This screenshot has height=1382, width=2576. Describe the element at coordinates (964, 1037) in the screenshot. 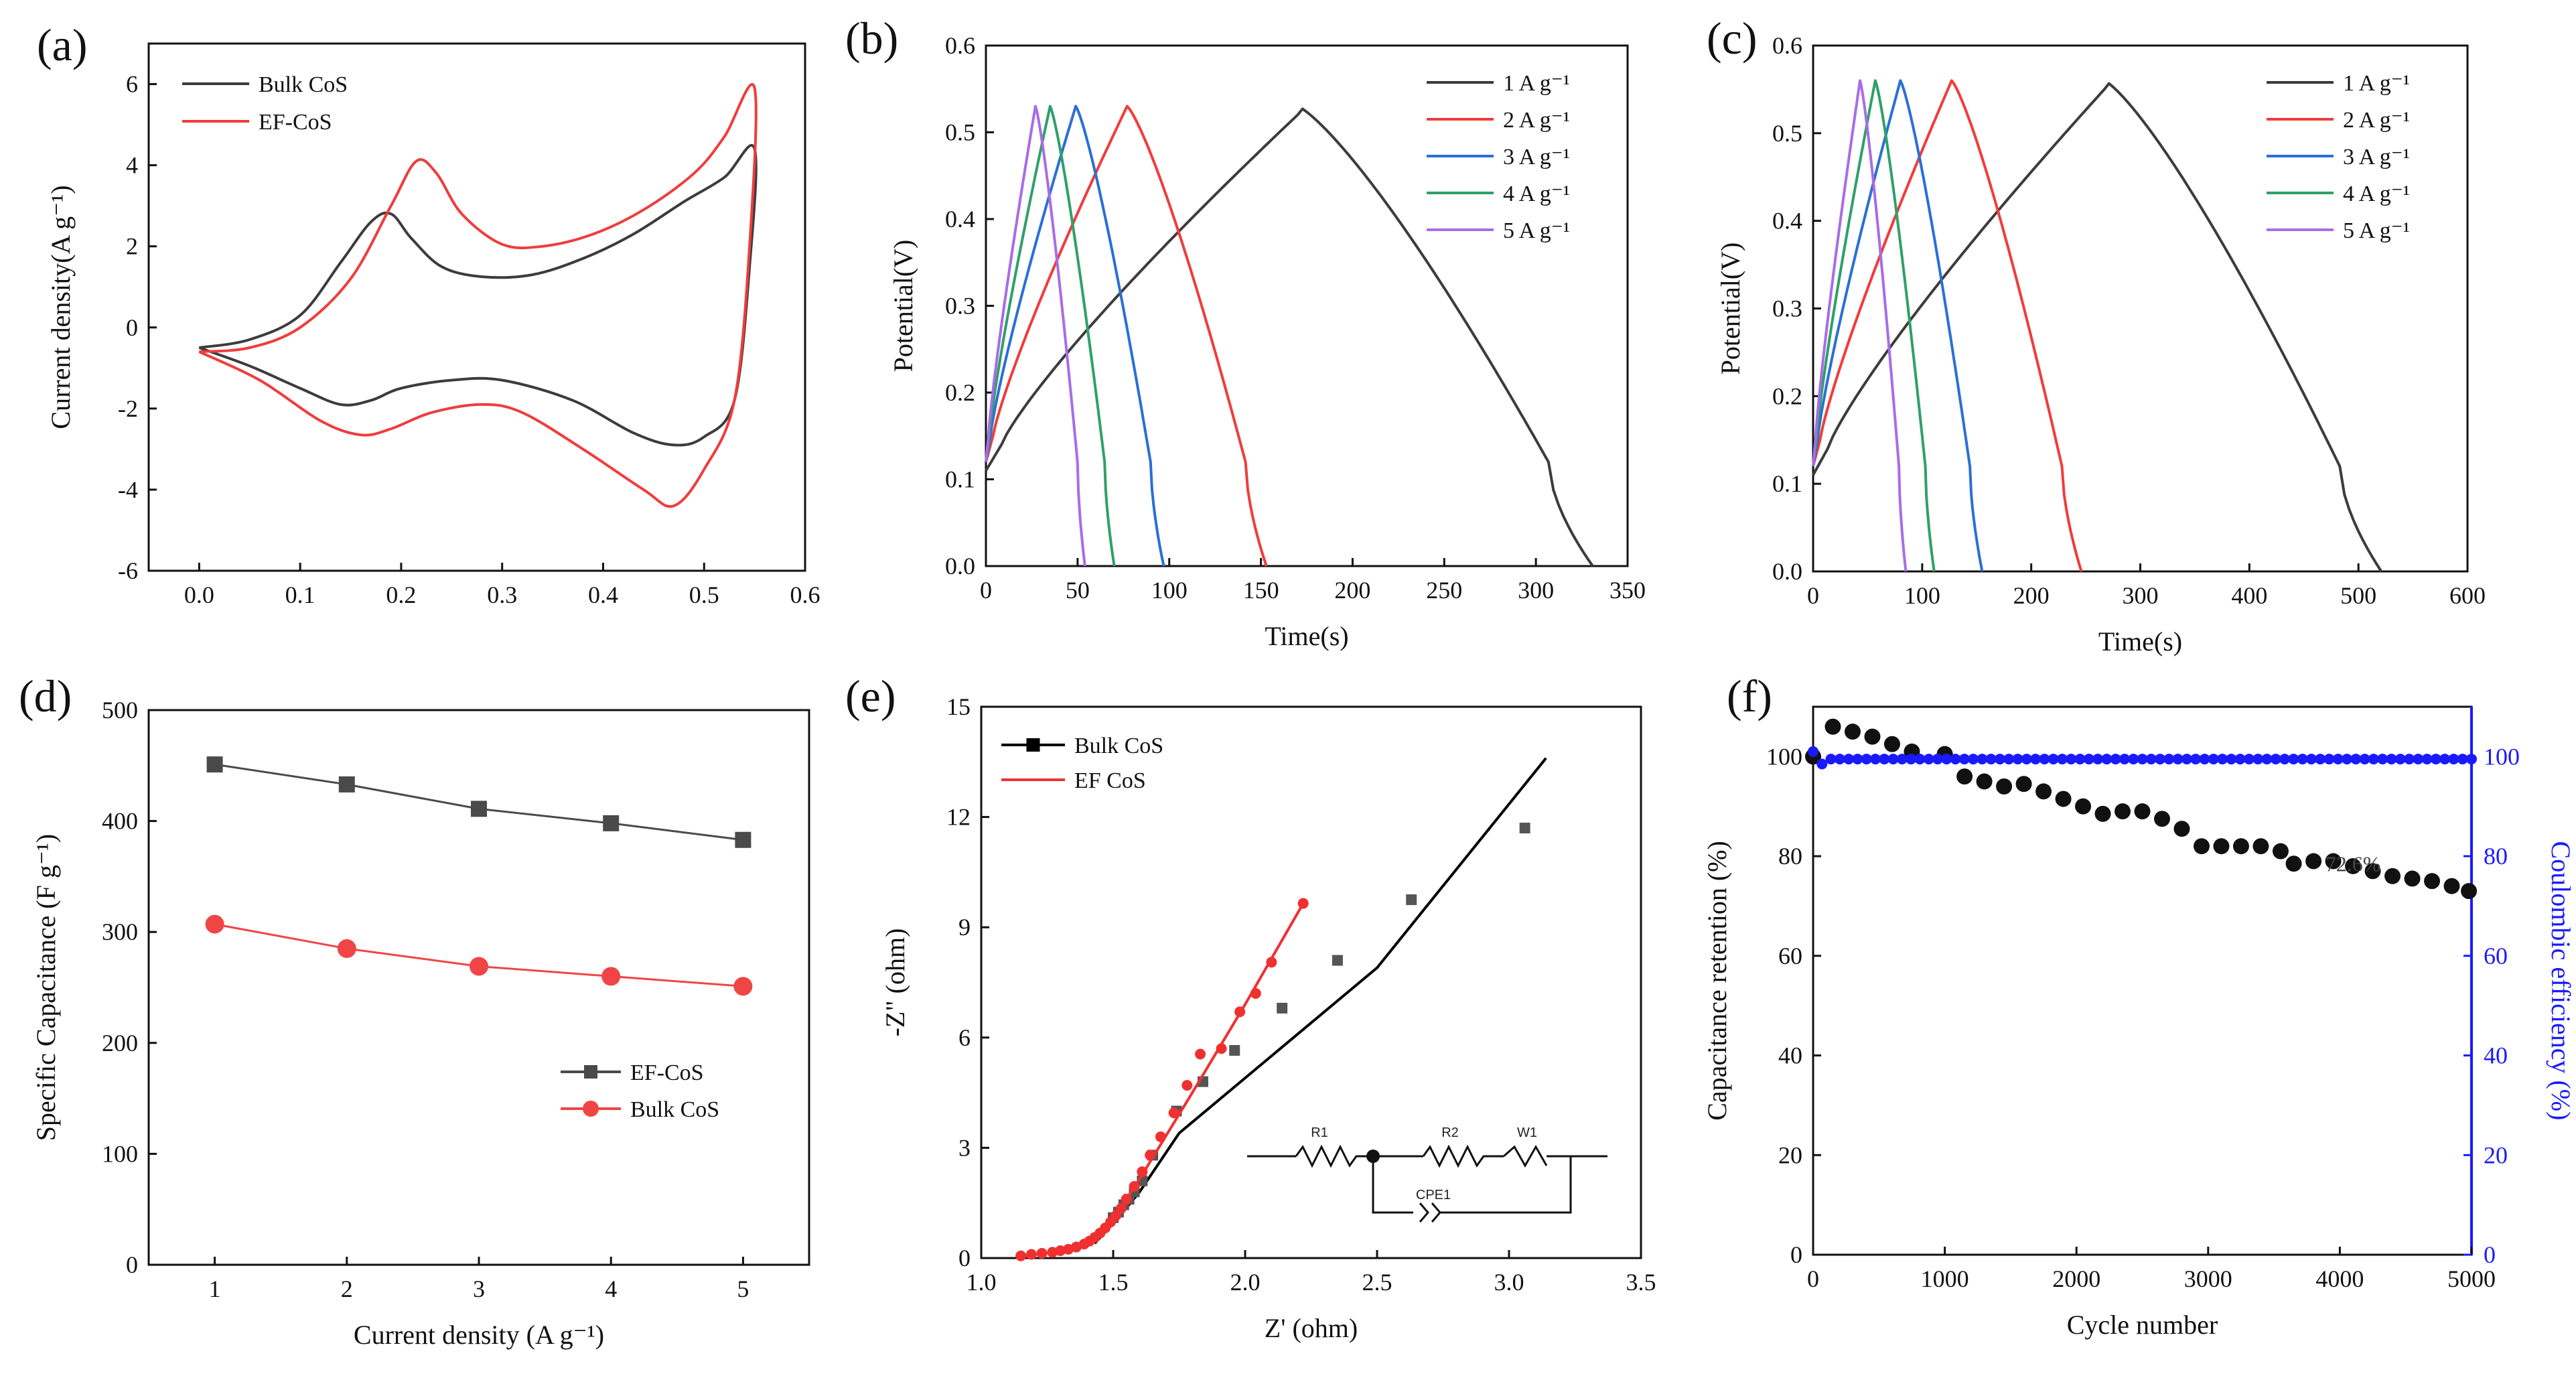

I see `y-tick-label: 6` at that location.